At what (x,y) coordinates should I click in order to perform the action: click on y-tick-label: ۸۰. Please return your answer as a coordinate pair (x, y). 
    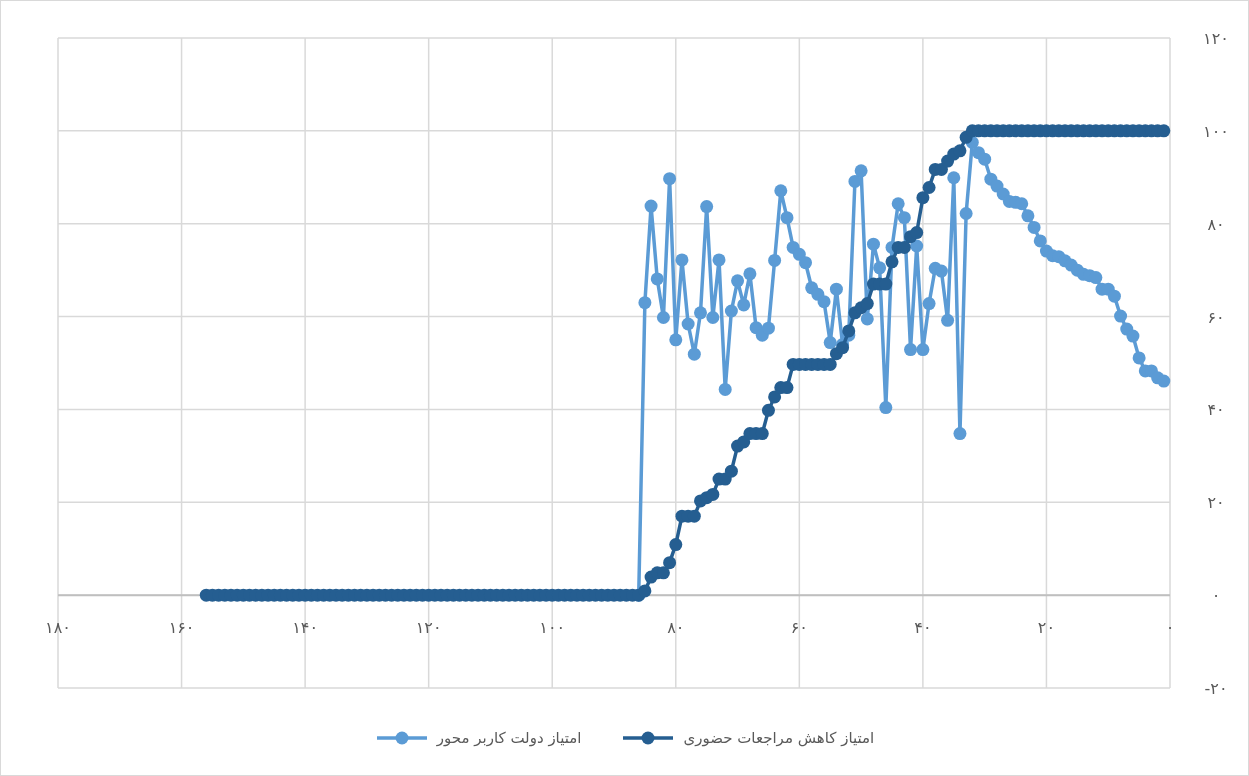
    Looking at the image, I should click on (1216, 224).